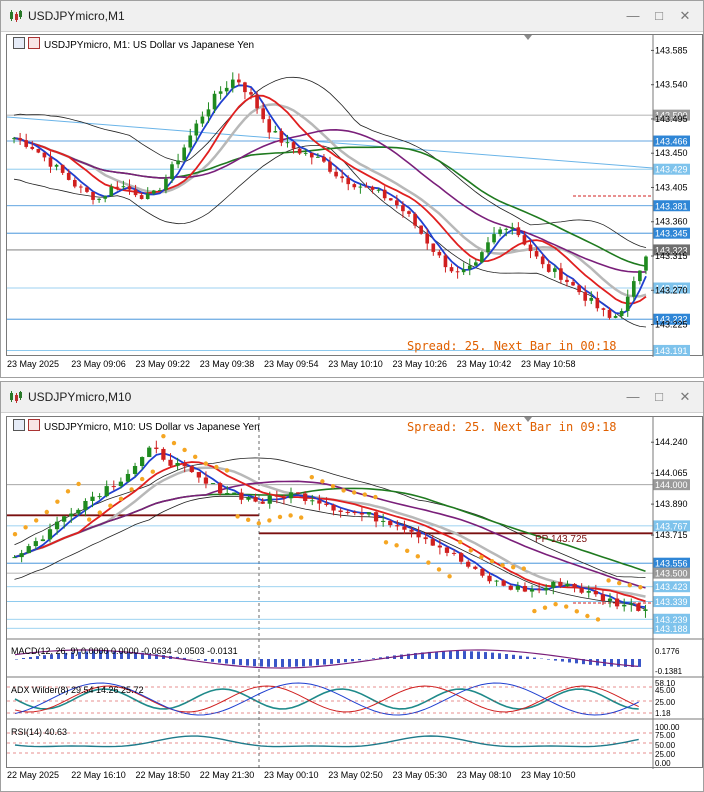 This screenshot has width=704, height=792. I want to click on time-tick-label: 23 May 09:38, so click(227, 364).